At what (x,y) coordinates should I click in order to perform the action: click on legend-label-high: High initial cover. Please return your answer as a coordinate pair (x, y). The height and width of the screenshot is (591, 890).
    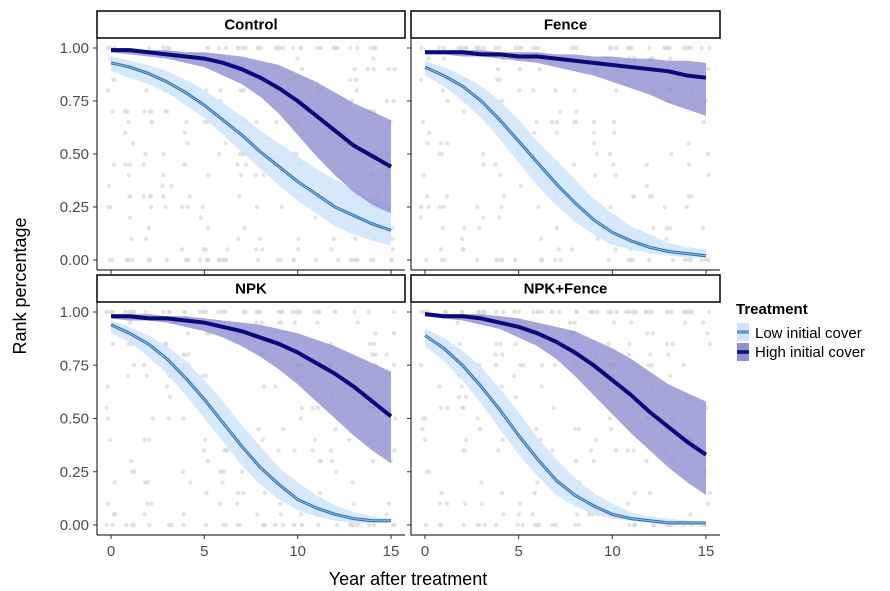
    Looking at the image, I should click on (810, 352).